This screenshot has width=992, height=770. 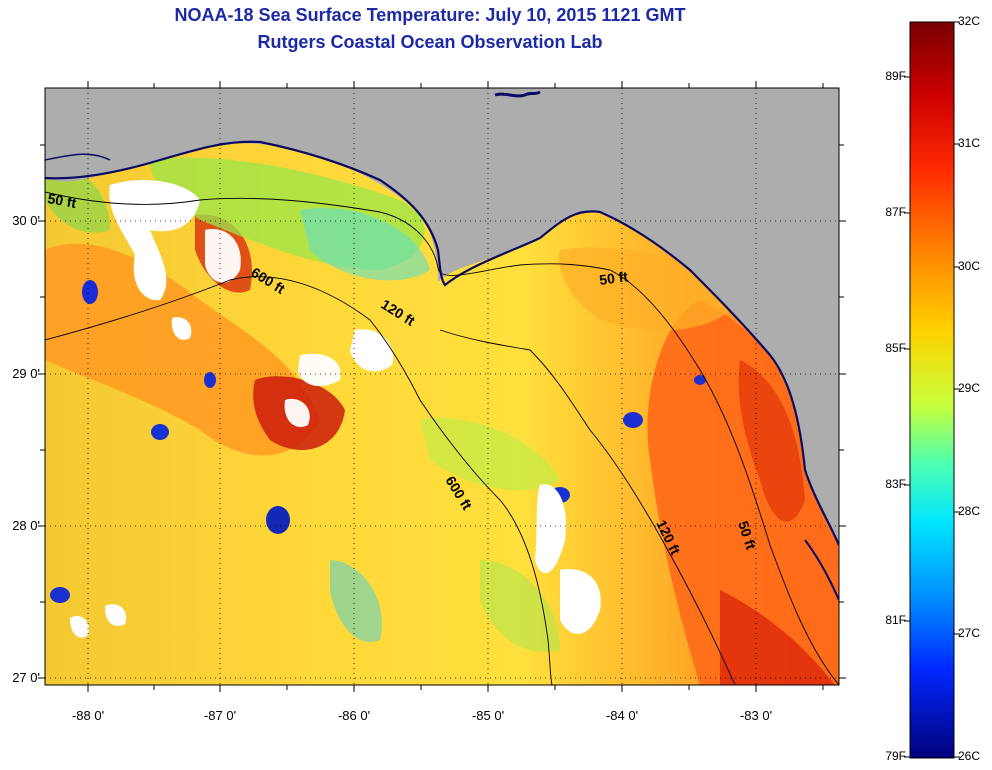 What do you see at coordinates (969, 388) in the screenshot?
I see `colorbar-celsius-label: 29C` at bounding box center [969, 388].